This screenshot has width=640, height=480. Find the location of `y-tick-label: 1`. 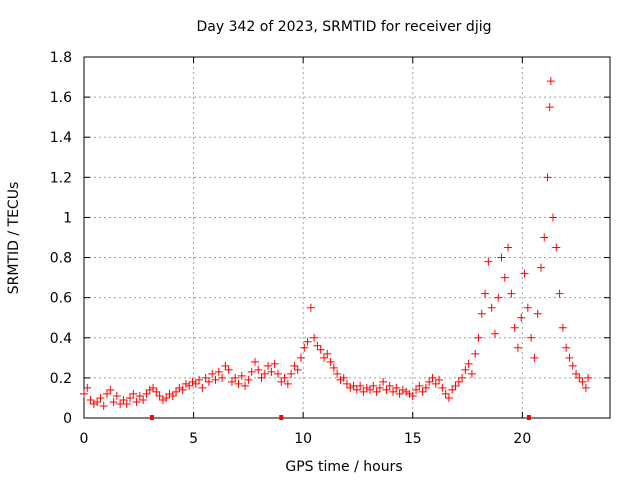

y-tick-label: 1 is located at coordinates (67, 218).